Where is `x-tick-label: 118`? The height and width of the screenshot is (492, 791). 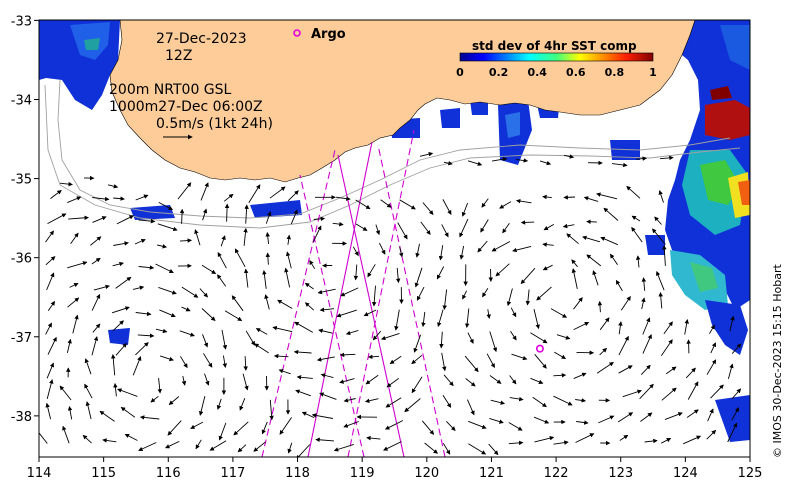 x-tick-label: 118 is located at coordinates (297, 473).